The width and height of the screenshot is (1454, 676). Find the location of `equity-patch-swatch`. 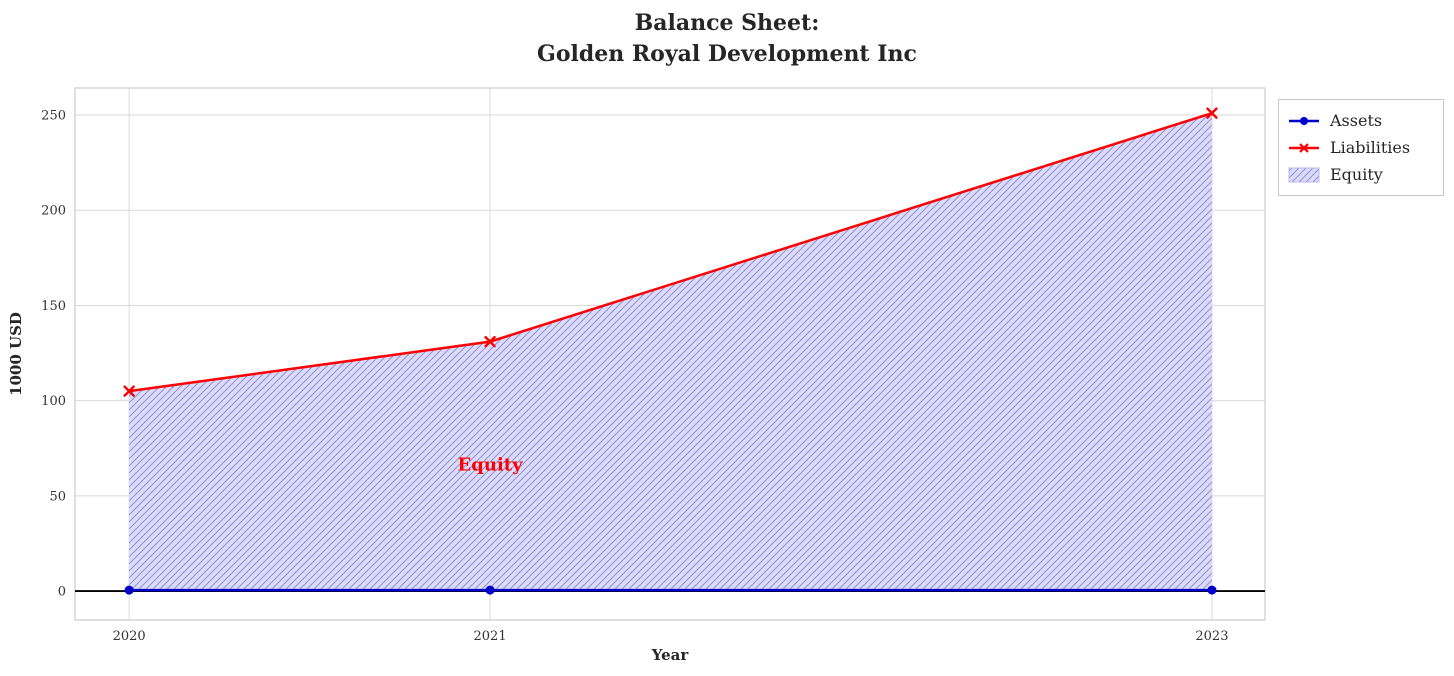

equity-patch-swatch is located at coordinates (1304, 174).